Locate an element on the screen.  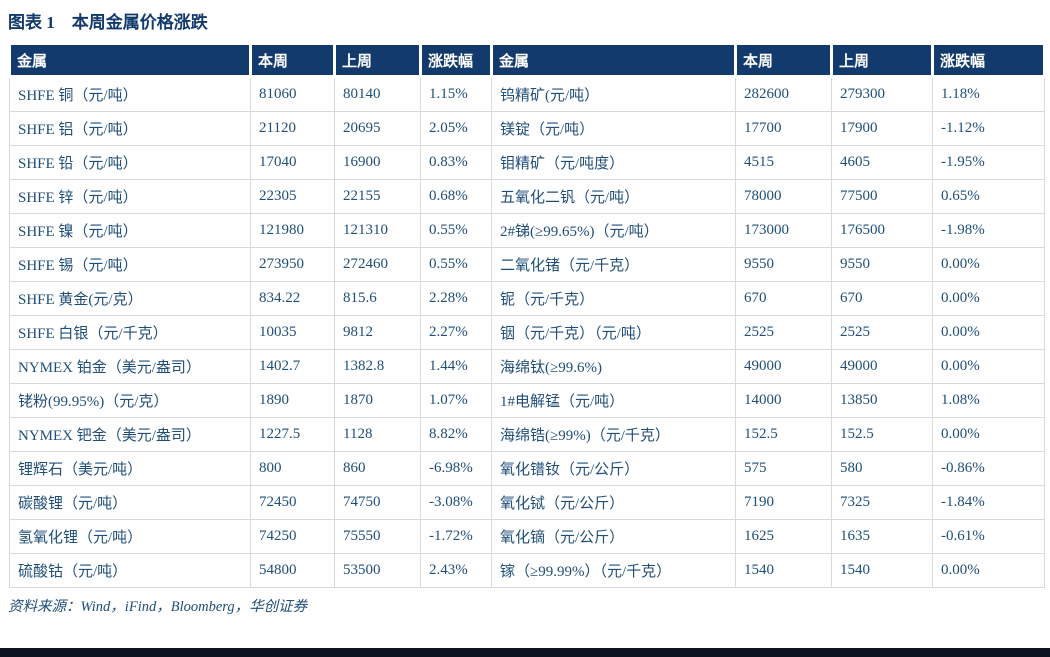
change-cell: 2.28% is located at coordinates (456, 298).